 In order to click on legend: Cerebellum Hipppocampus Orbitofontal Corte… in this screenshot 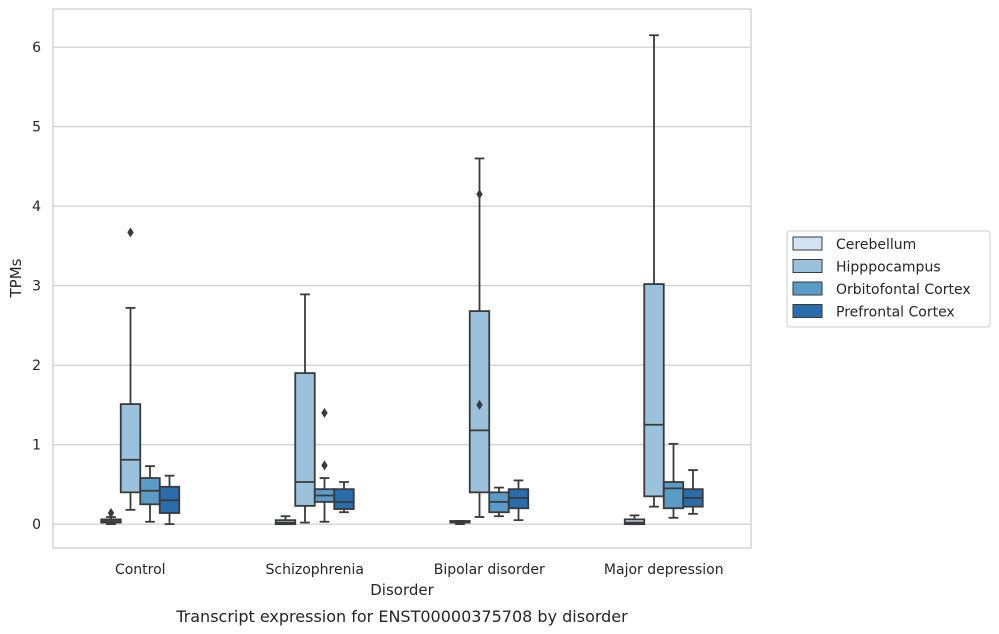, I will do `click(888, 279)`.